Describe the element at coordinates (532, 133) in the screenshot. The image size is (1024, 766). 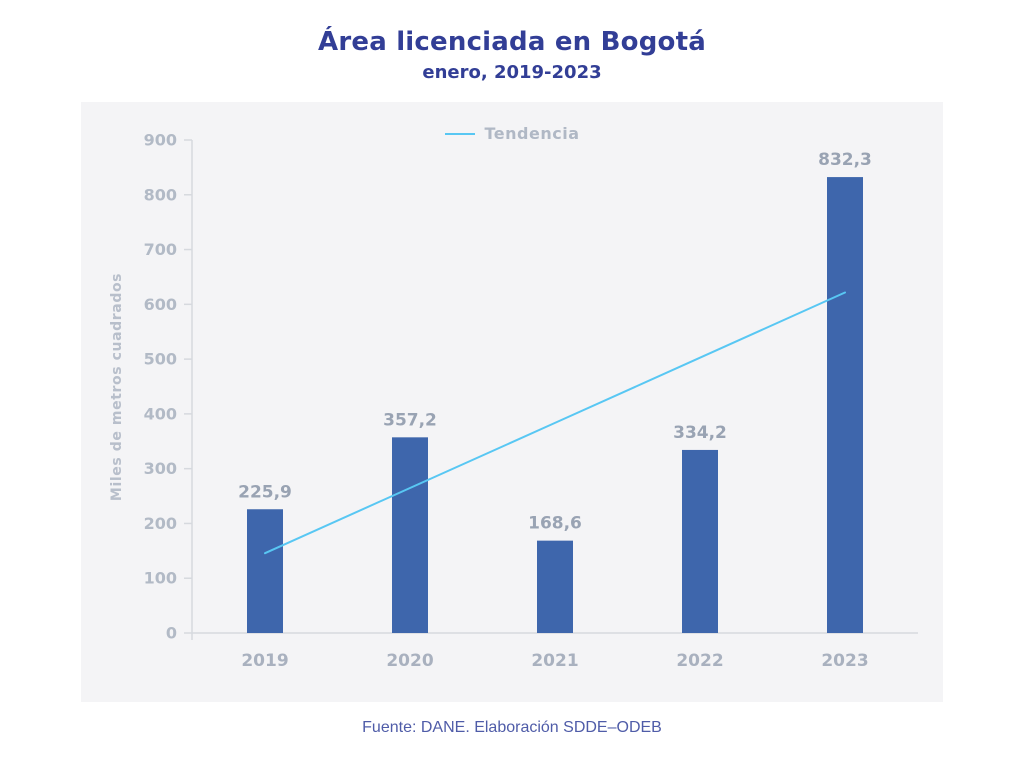
I see `trend-legend-label: Tendencia` at that location.